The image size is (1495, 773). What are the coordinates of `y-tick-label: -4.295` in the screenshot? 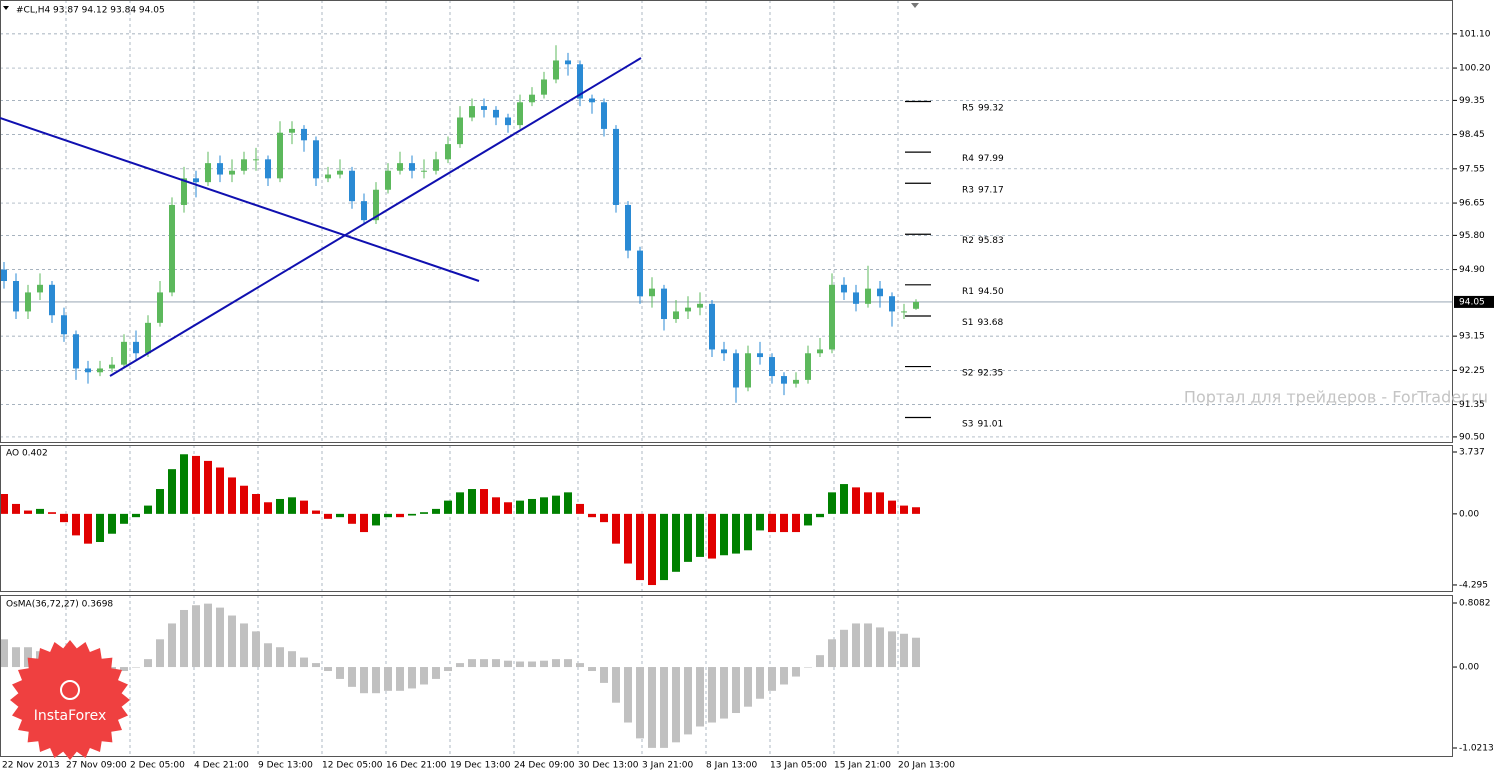 It's located at (1473, 585).